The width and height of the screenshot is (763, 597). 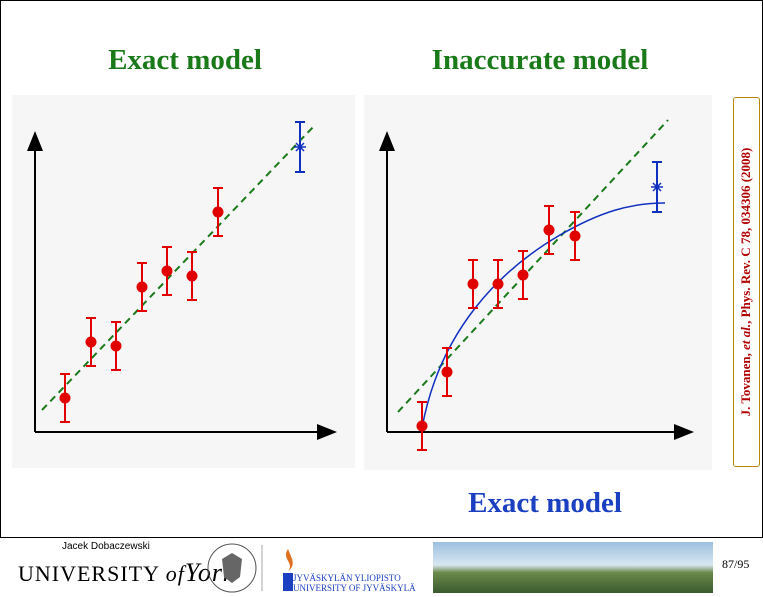 What do you see at coordinates (540, 60) in the screenshot?
I see `right-title: Inaccurate model` at bounding box center [540, 60].